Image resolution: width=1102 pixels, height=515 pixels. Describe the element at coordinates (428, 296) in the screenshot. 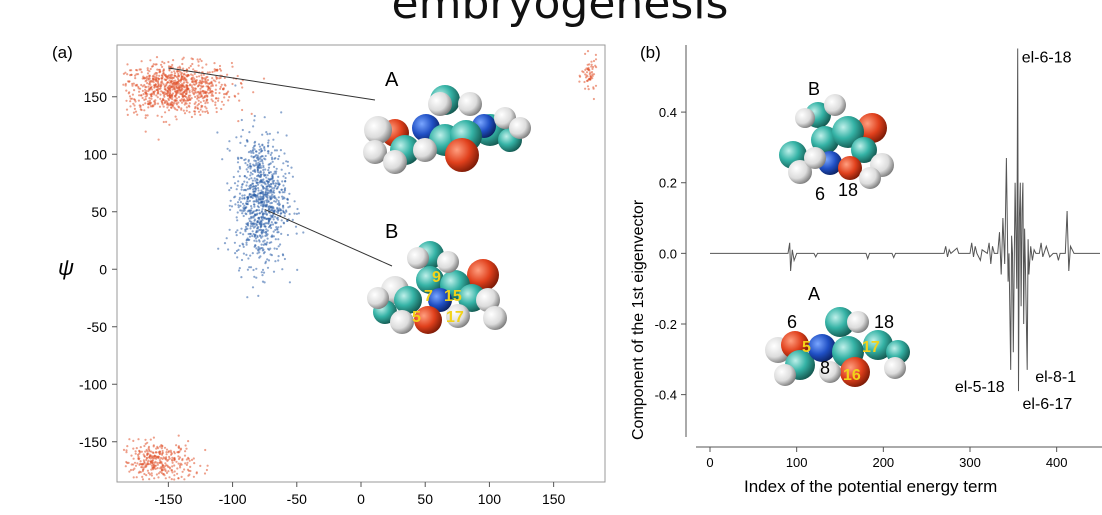

I see `atom-number-7: 7` at that location.